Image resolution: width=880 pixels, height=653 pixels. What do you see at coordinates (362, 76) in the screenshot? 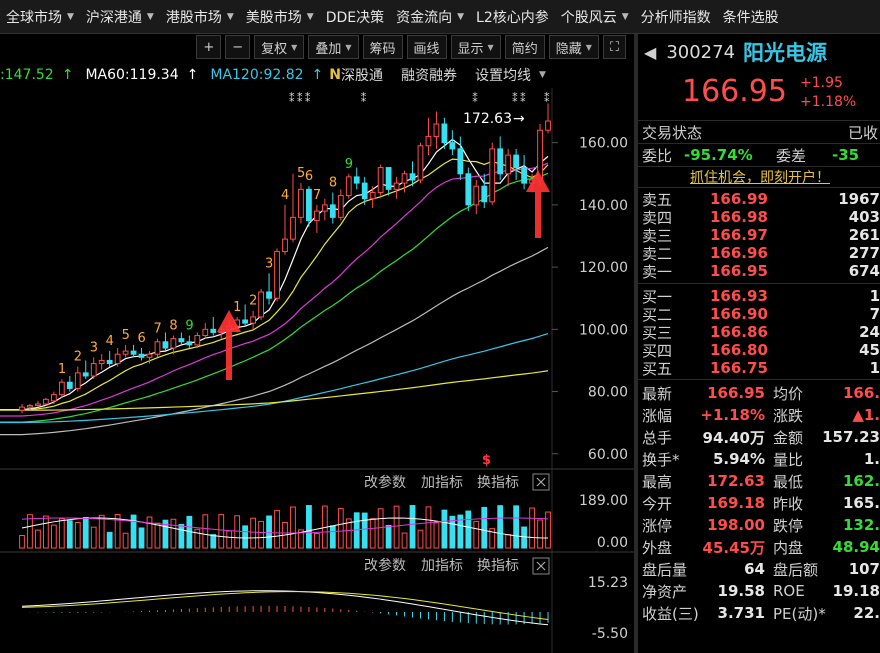
I see `shengutong-toggle: 深股通` at bounding box center [362, 76].